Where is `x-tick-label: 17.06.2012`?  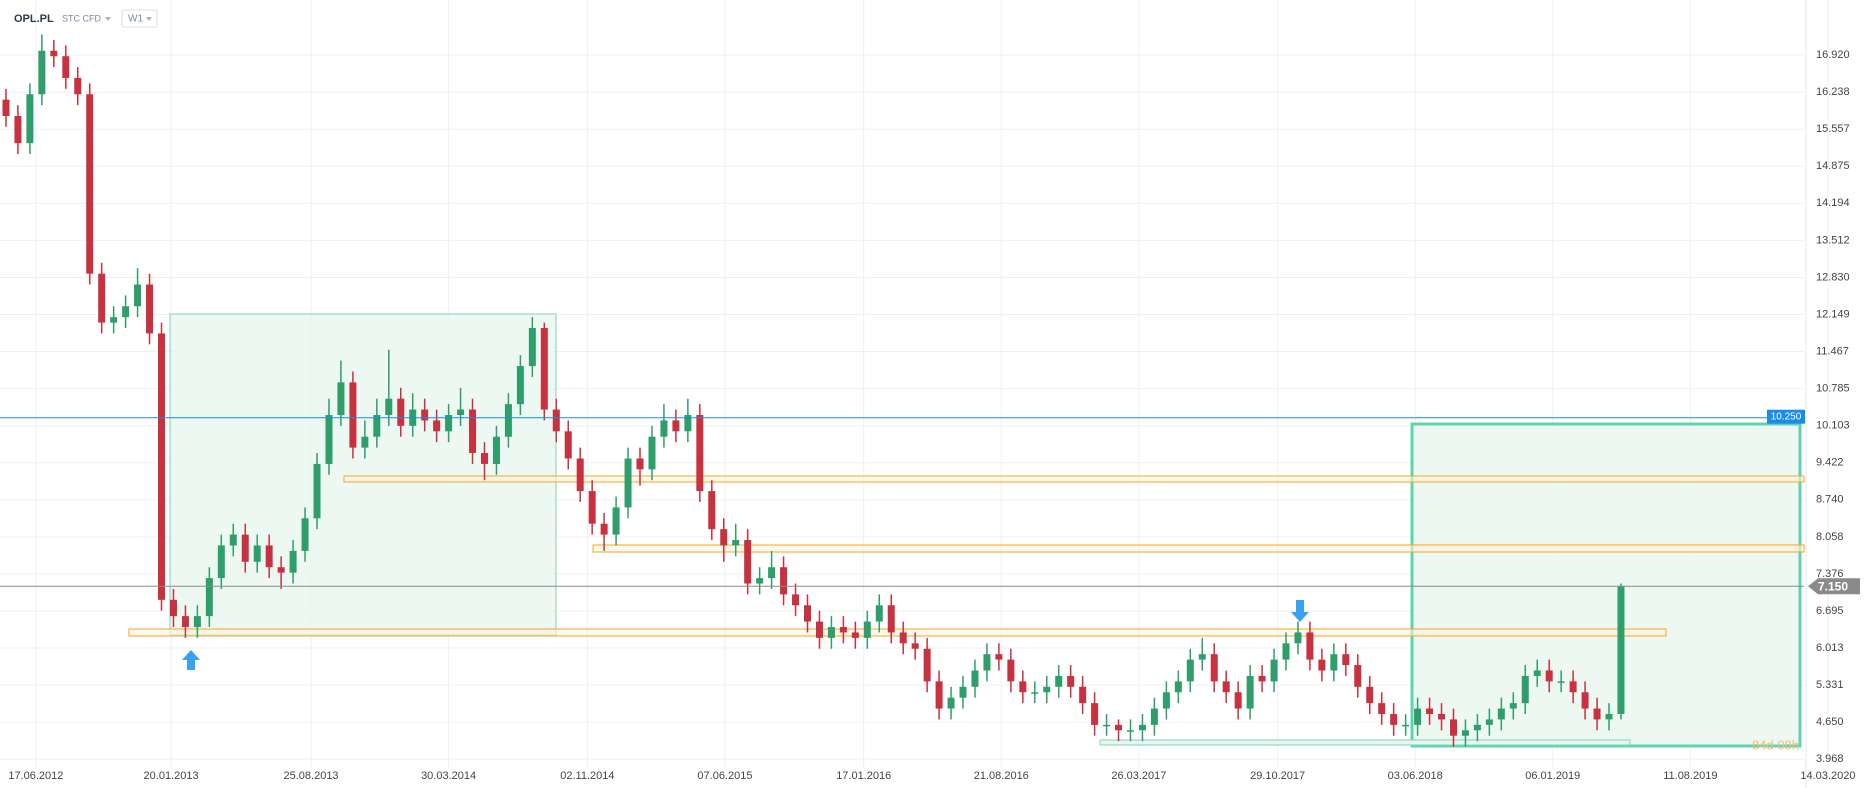
x-tick-label: 17.06.2012 is located at coordinates (35, 776).